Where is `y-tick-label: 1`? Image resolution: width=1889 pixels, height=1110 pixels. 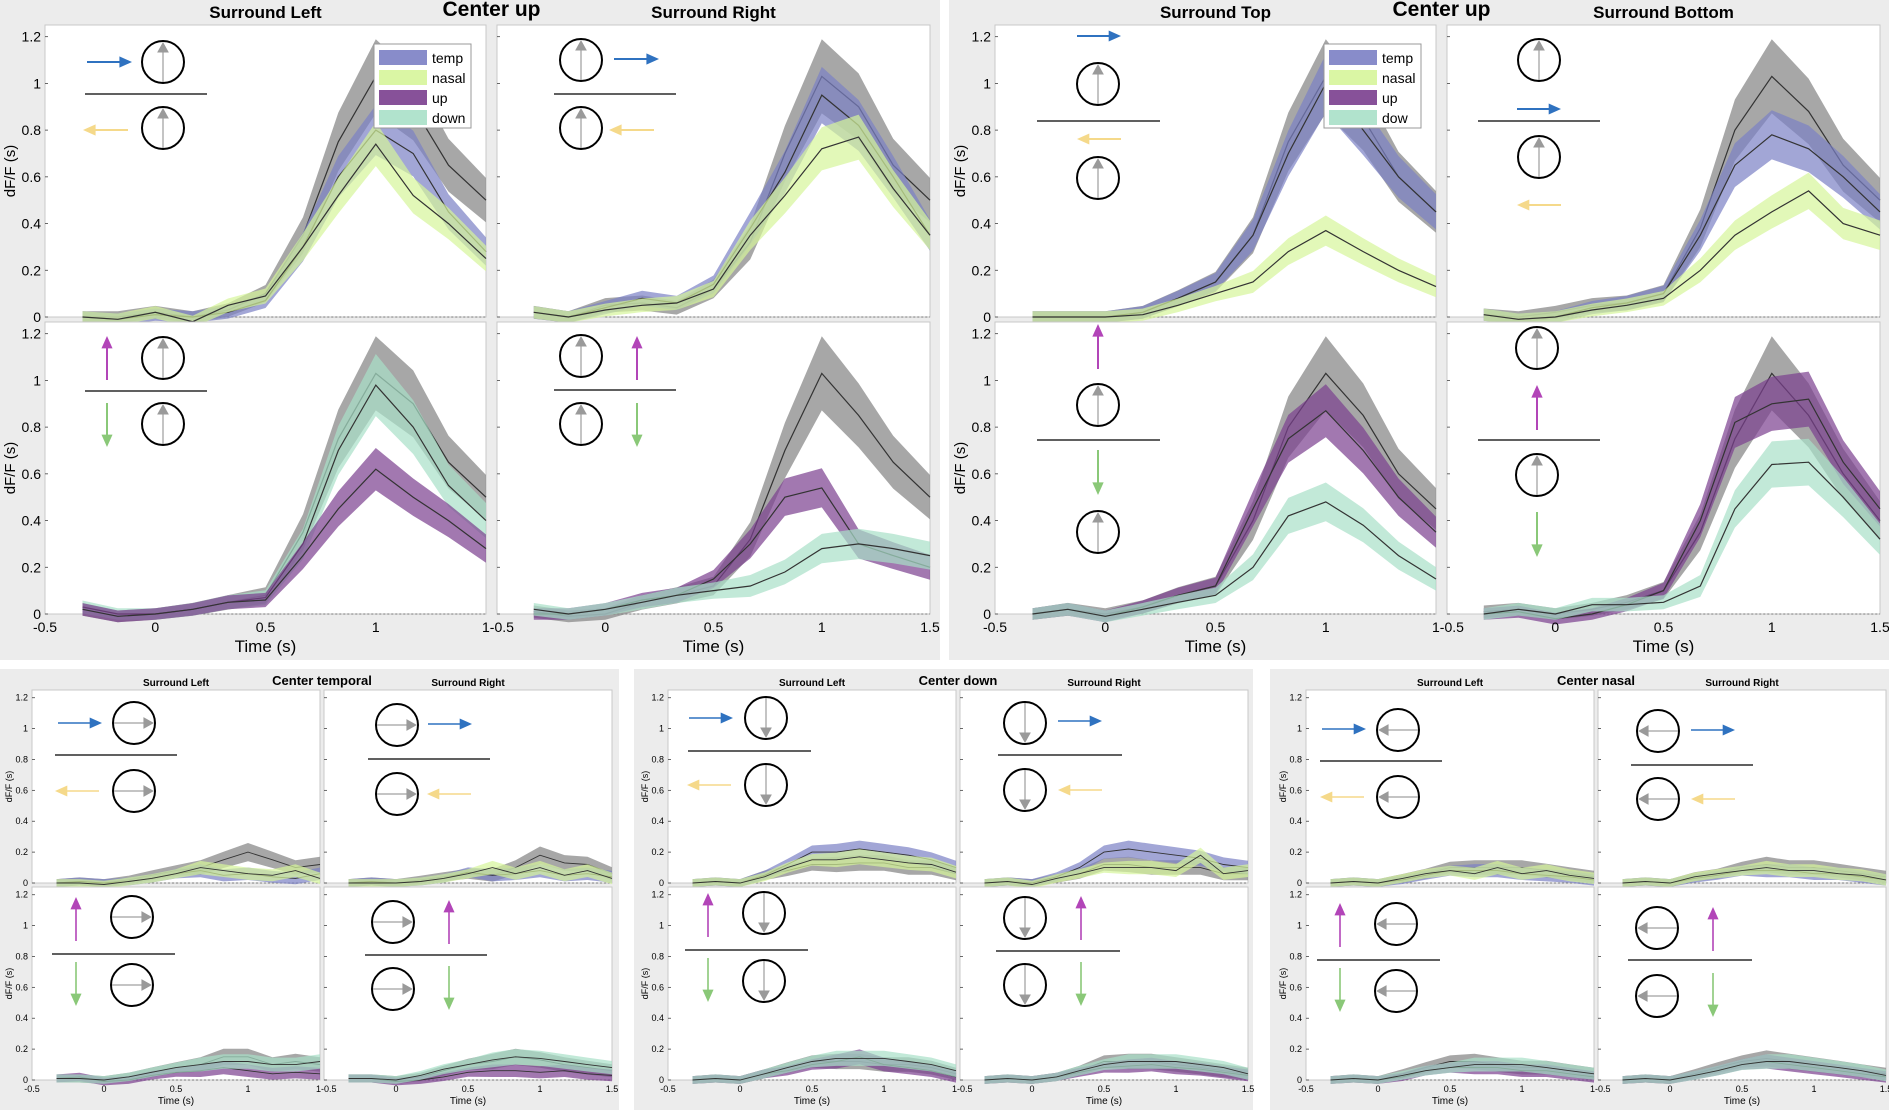 y-tick-label: 1 is located at coordinates (661, 926).